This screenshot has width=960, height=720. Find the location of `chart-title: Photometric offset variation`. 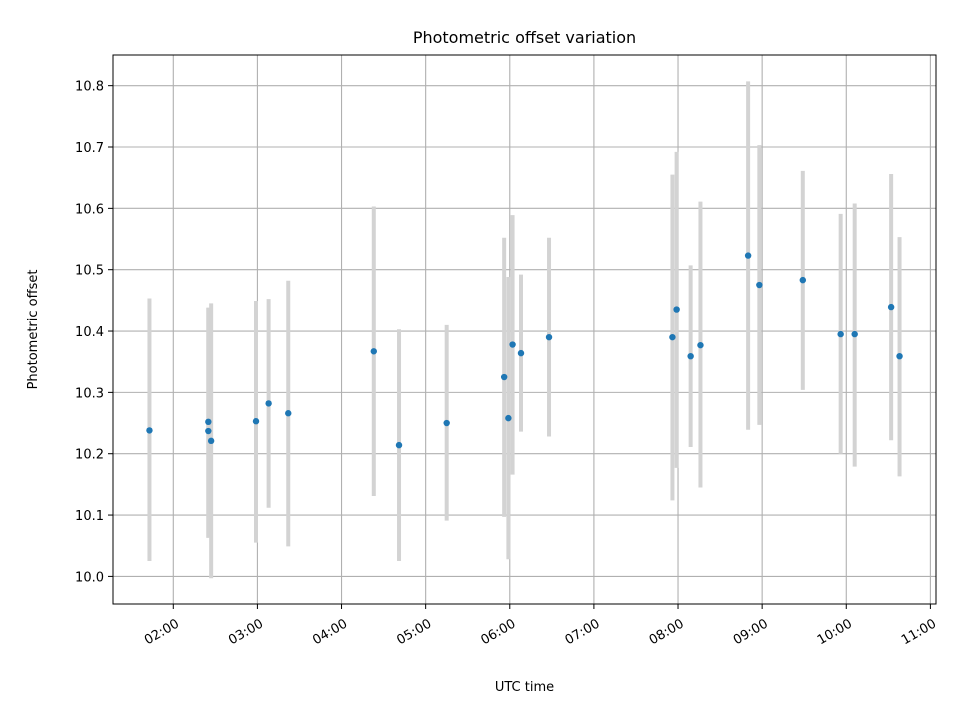

chart-title: Photometric offset variation is located at coordinates (524, 37).